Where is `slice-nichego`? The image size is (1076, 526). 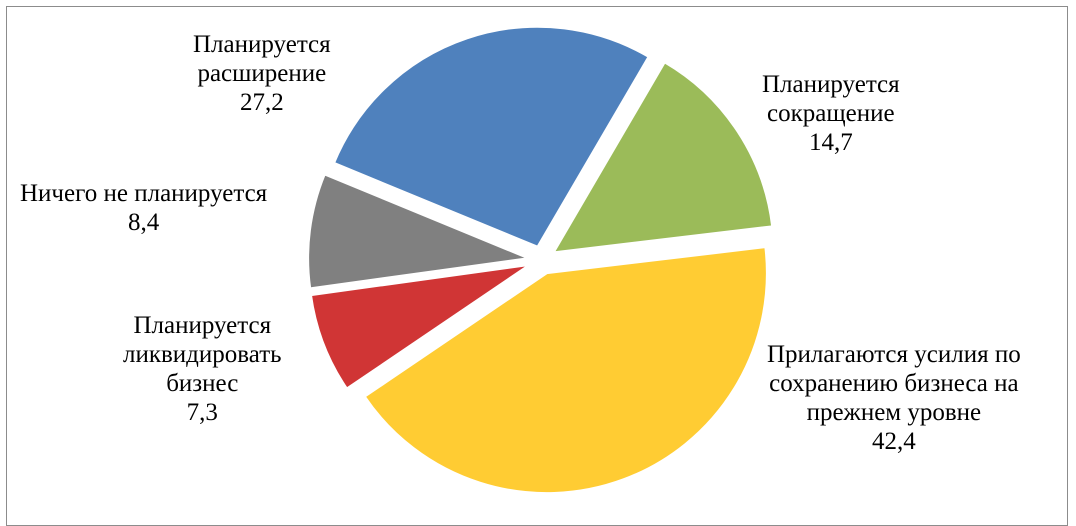
slice-nichego is located at coordinates (419, 231).